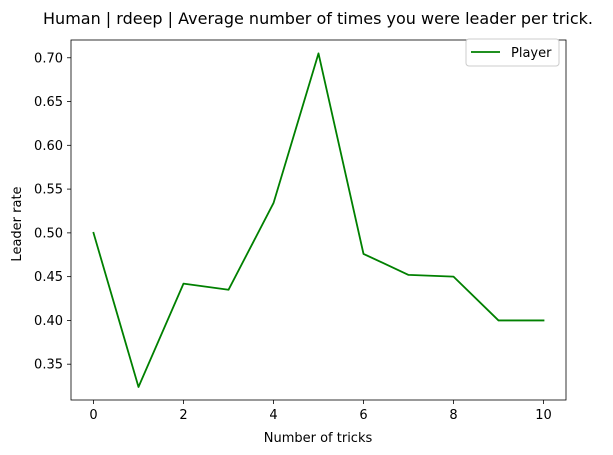 The width and height of the screenshot is (613, 455). I want to click on x-tick-label: 6, so click(363, 415).